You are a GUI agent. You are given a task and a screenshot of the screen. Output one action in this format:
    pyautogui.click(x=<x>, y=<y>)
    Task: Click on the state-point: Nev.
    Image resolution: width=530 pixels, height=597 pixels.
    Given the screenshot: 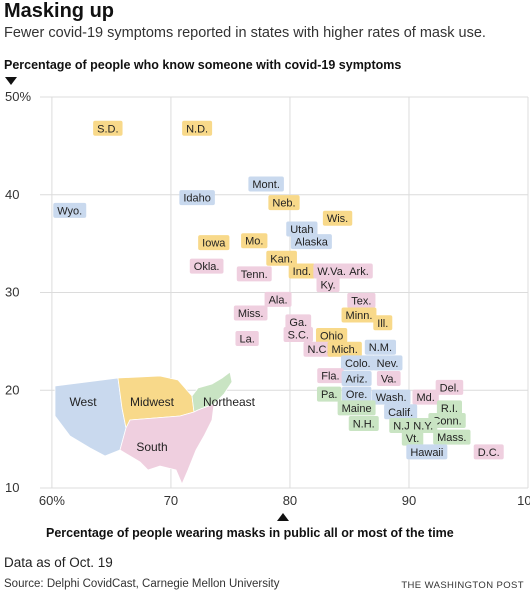 What is the action you would take?
    pyautogui.click(x=387, y=363)
    